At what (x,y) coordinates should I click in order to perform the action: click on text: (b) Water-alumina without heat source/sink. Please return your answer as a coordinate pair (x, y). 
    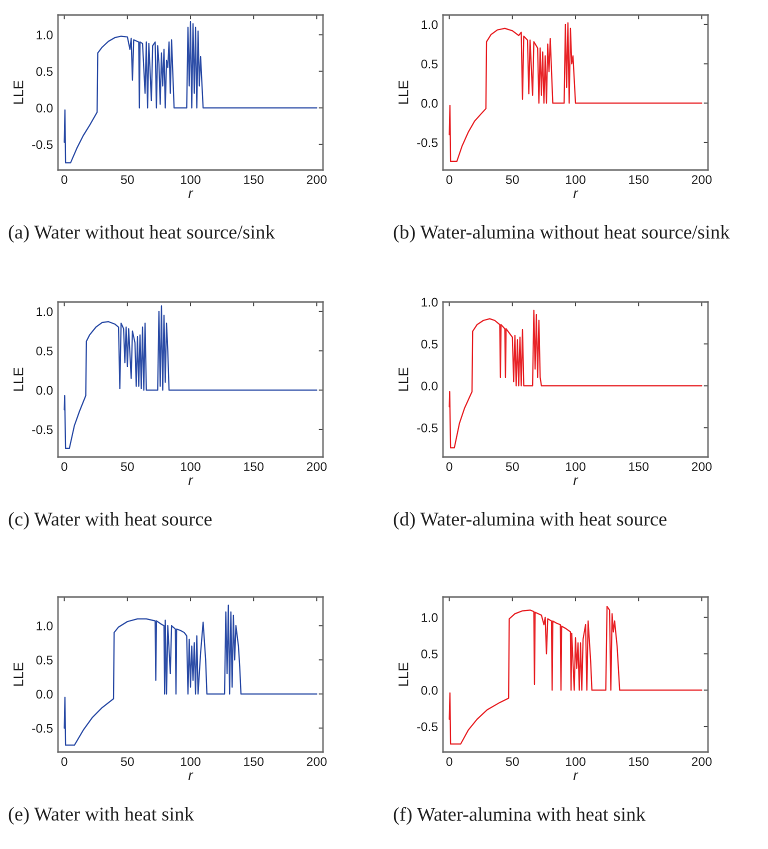
    Looking at the image, I should click on (562, 234).